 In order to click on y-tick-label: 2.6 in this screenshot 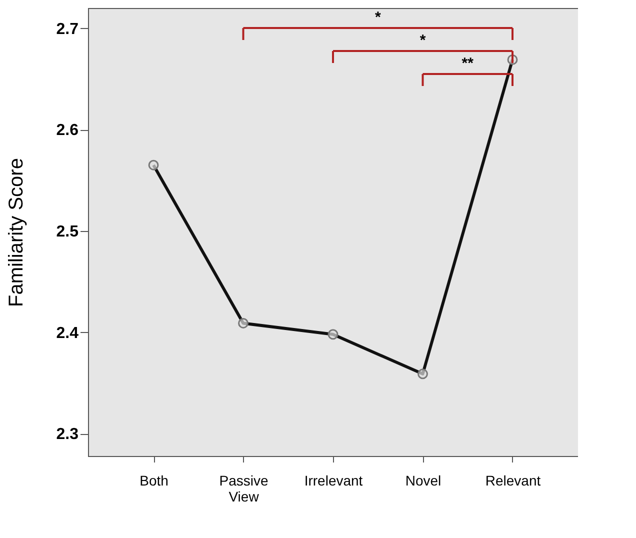, I will do `click(67, 131)`.